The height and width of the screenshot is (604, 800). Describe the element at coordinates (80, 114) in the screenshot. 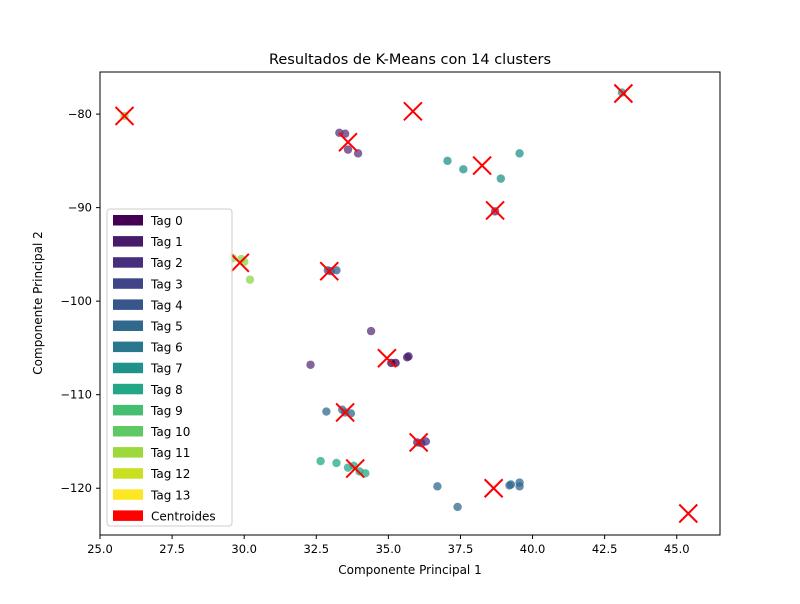

I see `y-tick-label: −80` at that location.